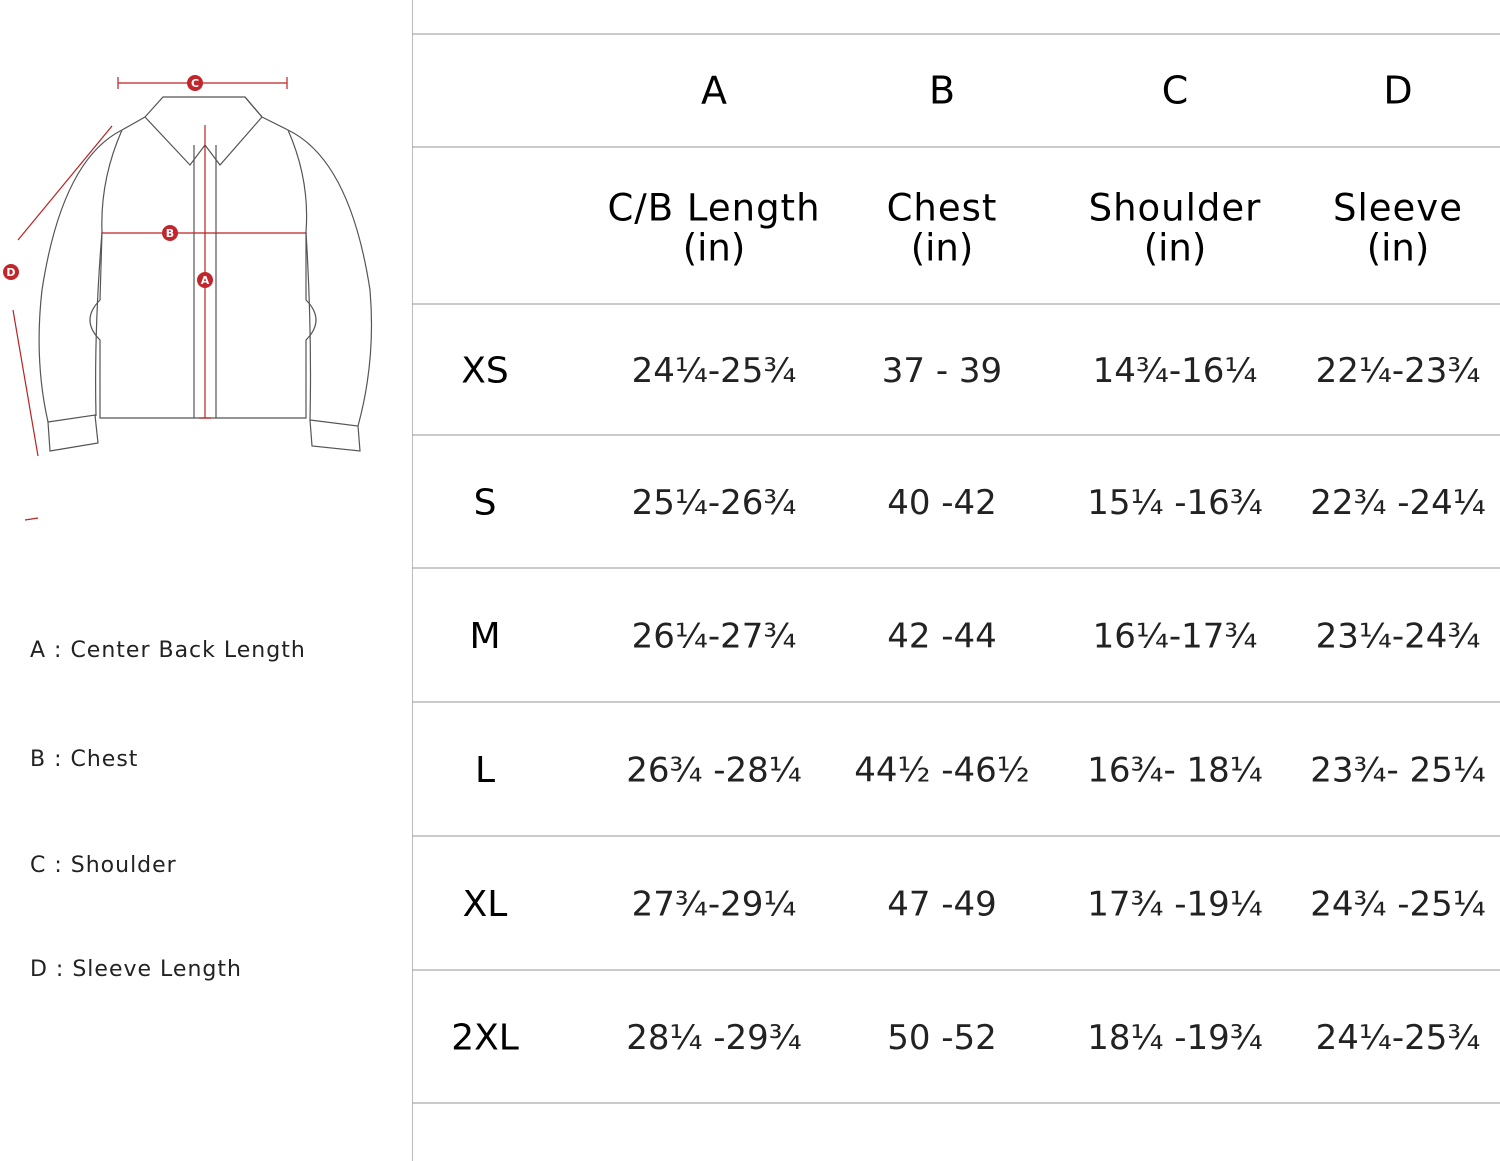 This screenshot has width=1500, height=1161. What do you see at coordinates (84, 759) in the screenshot?
I see `legend-item: B : Chest` at bounding box center [84, 759].